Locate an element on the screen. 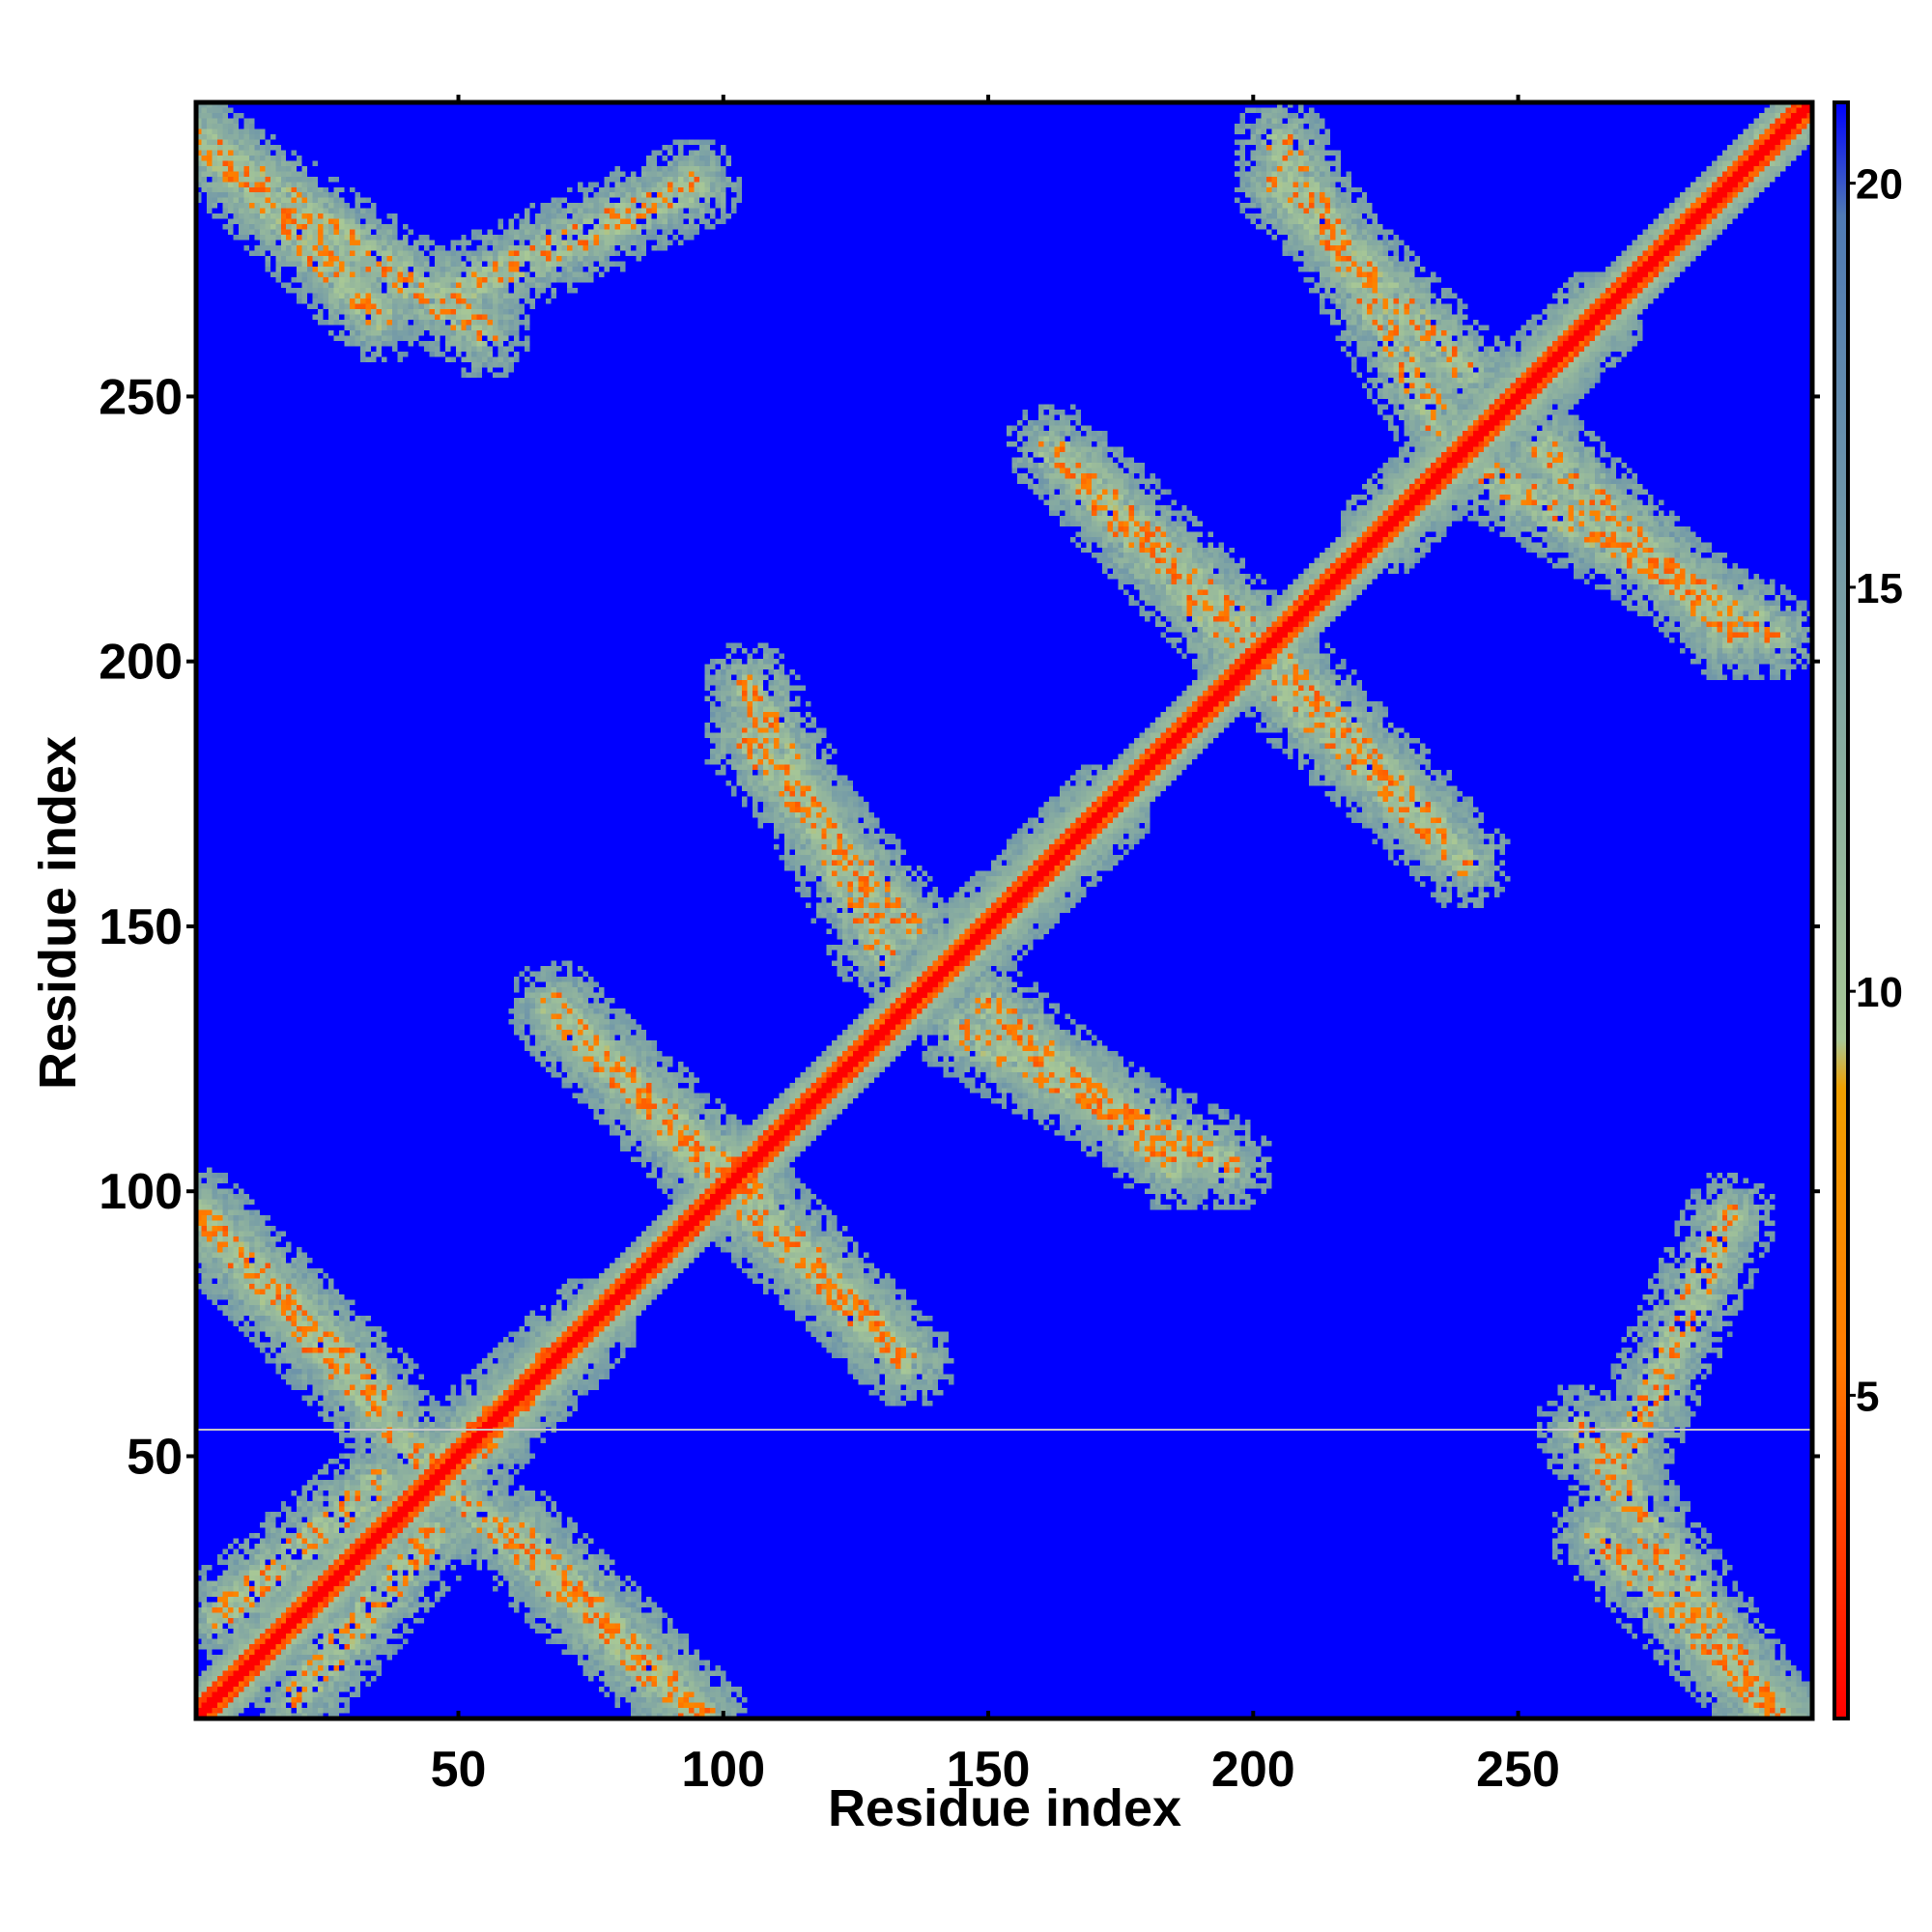  x-tick-label: 250 is located at coordinates (1518, 1770).